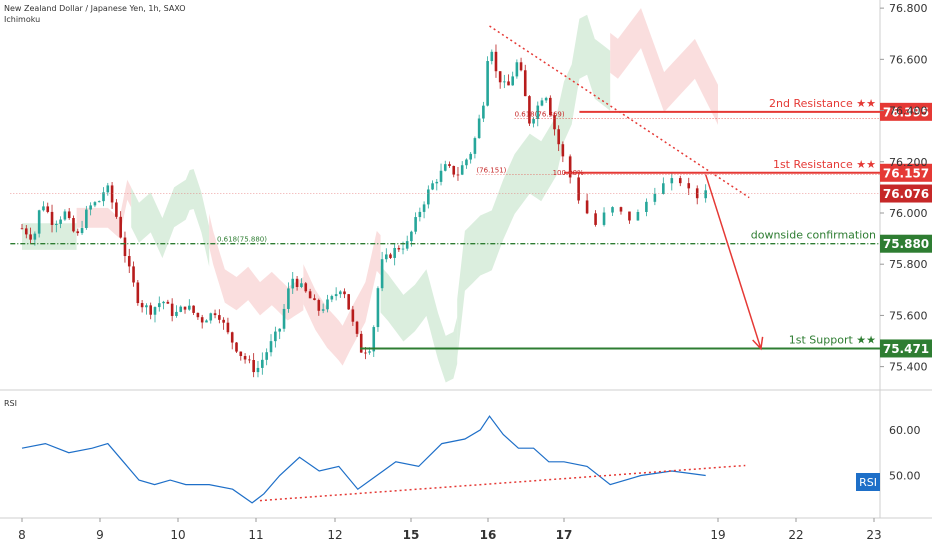 This screenshot has height=550, width=932. I want to click on xtick-label: 16, so click(488, 535).